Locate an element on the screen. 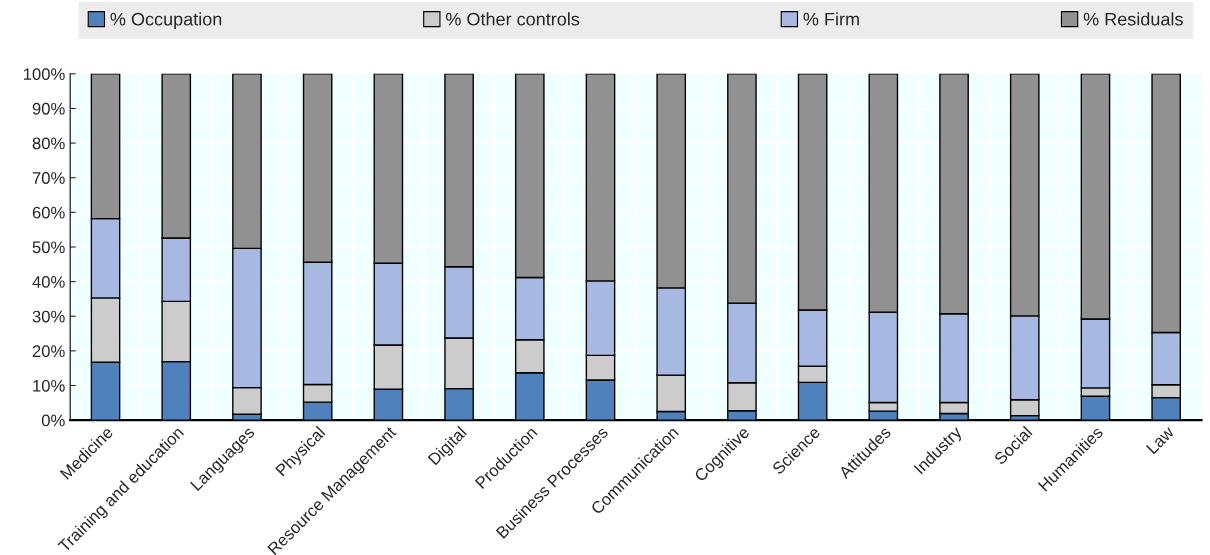 Image resolution: width=1210 pixels, height=555 pixels. y-tick-label: 50% is located at coordinates (48, 247).